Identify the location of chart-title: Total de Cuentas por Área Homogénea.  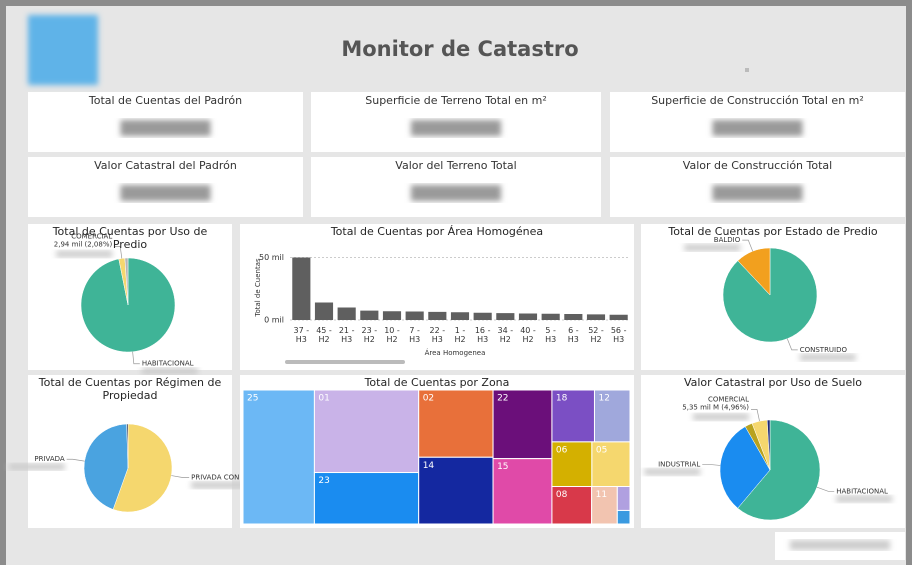
(437, 231).